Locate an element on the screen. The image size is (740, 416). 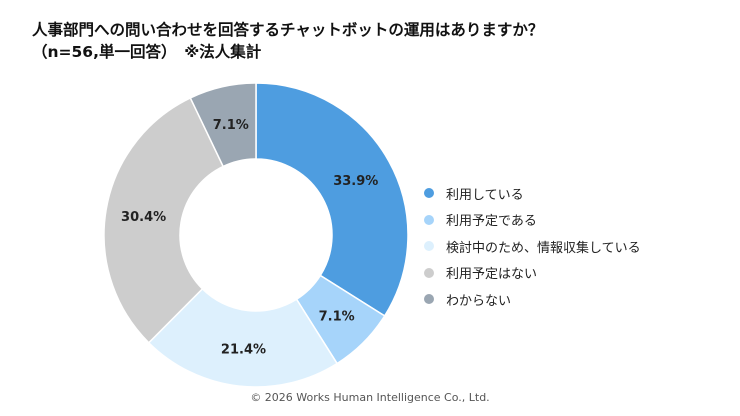
data-label: 21.4% is located at coordinates (243, 349).